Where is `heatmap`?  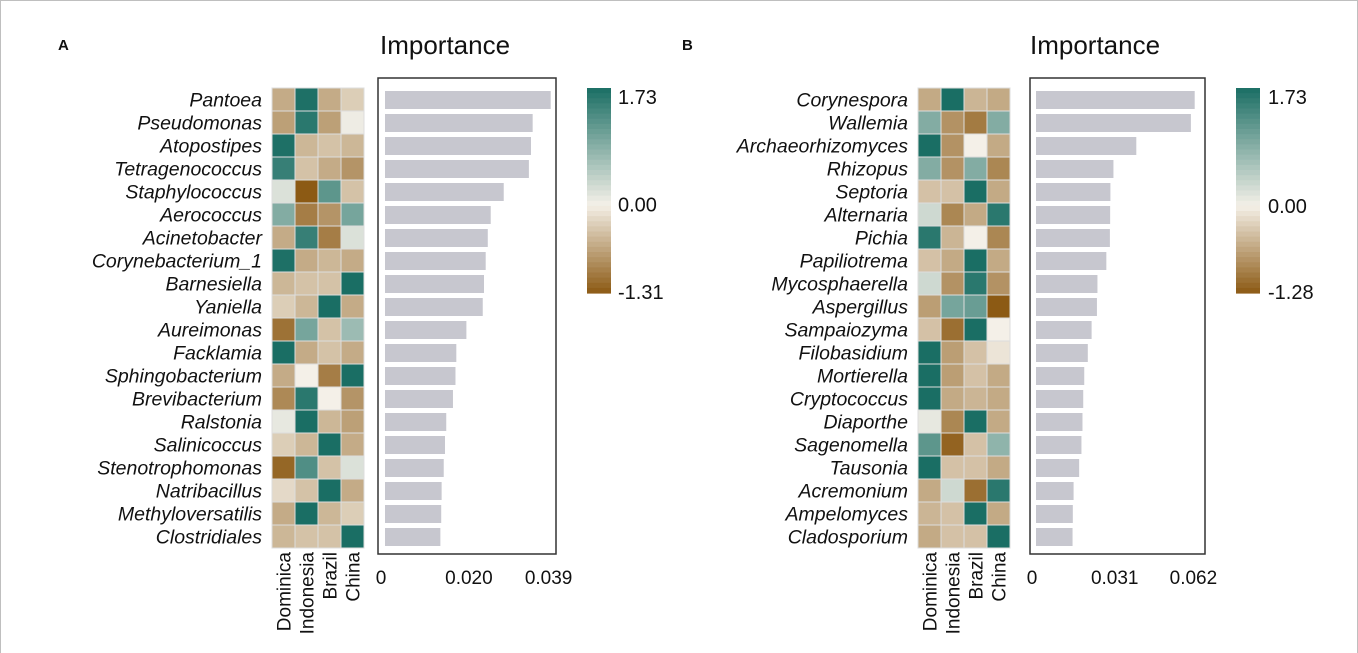 heatmap is located at coordinates (318, 318).